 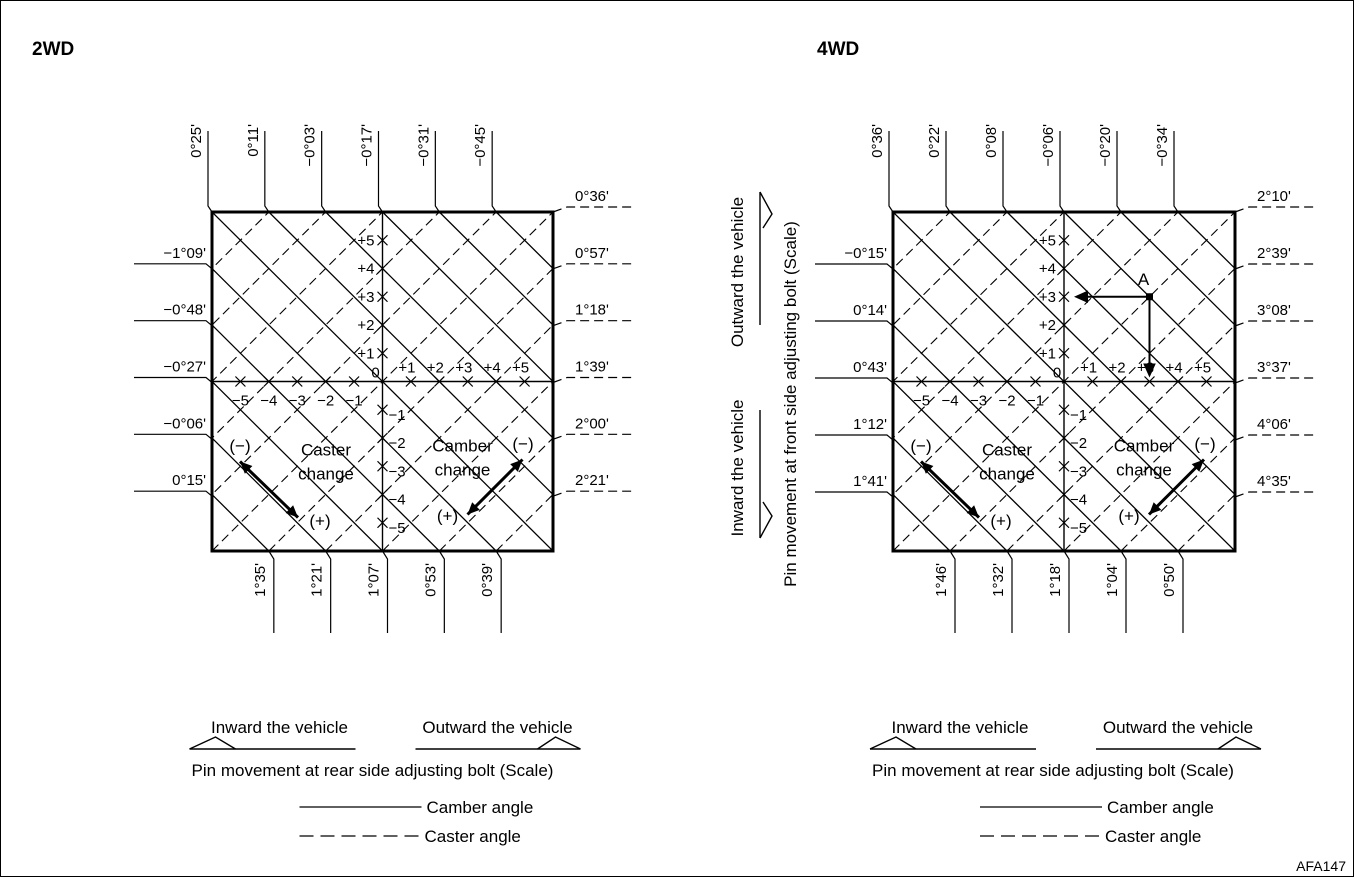 What do you see at coordinates (1078, 443) in the screenshot?
I see `y-scale-label: −2` at bounding box center [1078, 443].